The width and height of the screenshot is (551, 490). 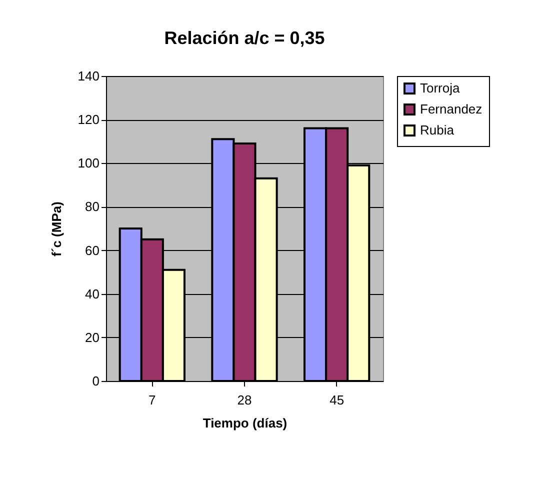 What do you see at coordinates (89, 163) in the screenshot?
I see `y-tick-label: 100` at bounding box center [89, 163].